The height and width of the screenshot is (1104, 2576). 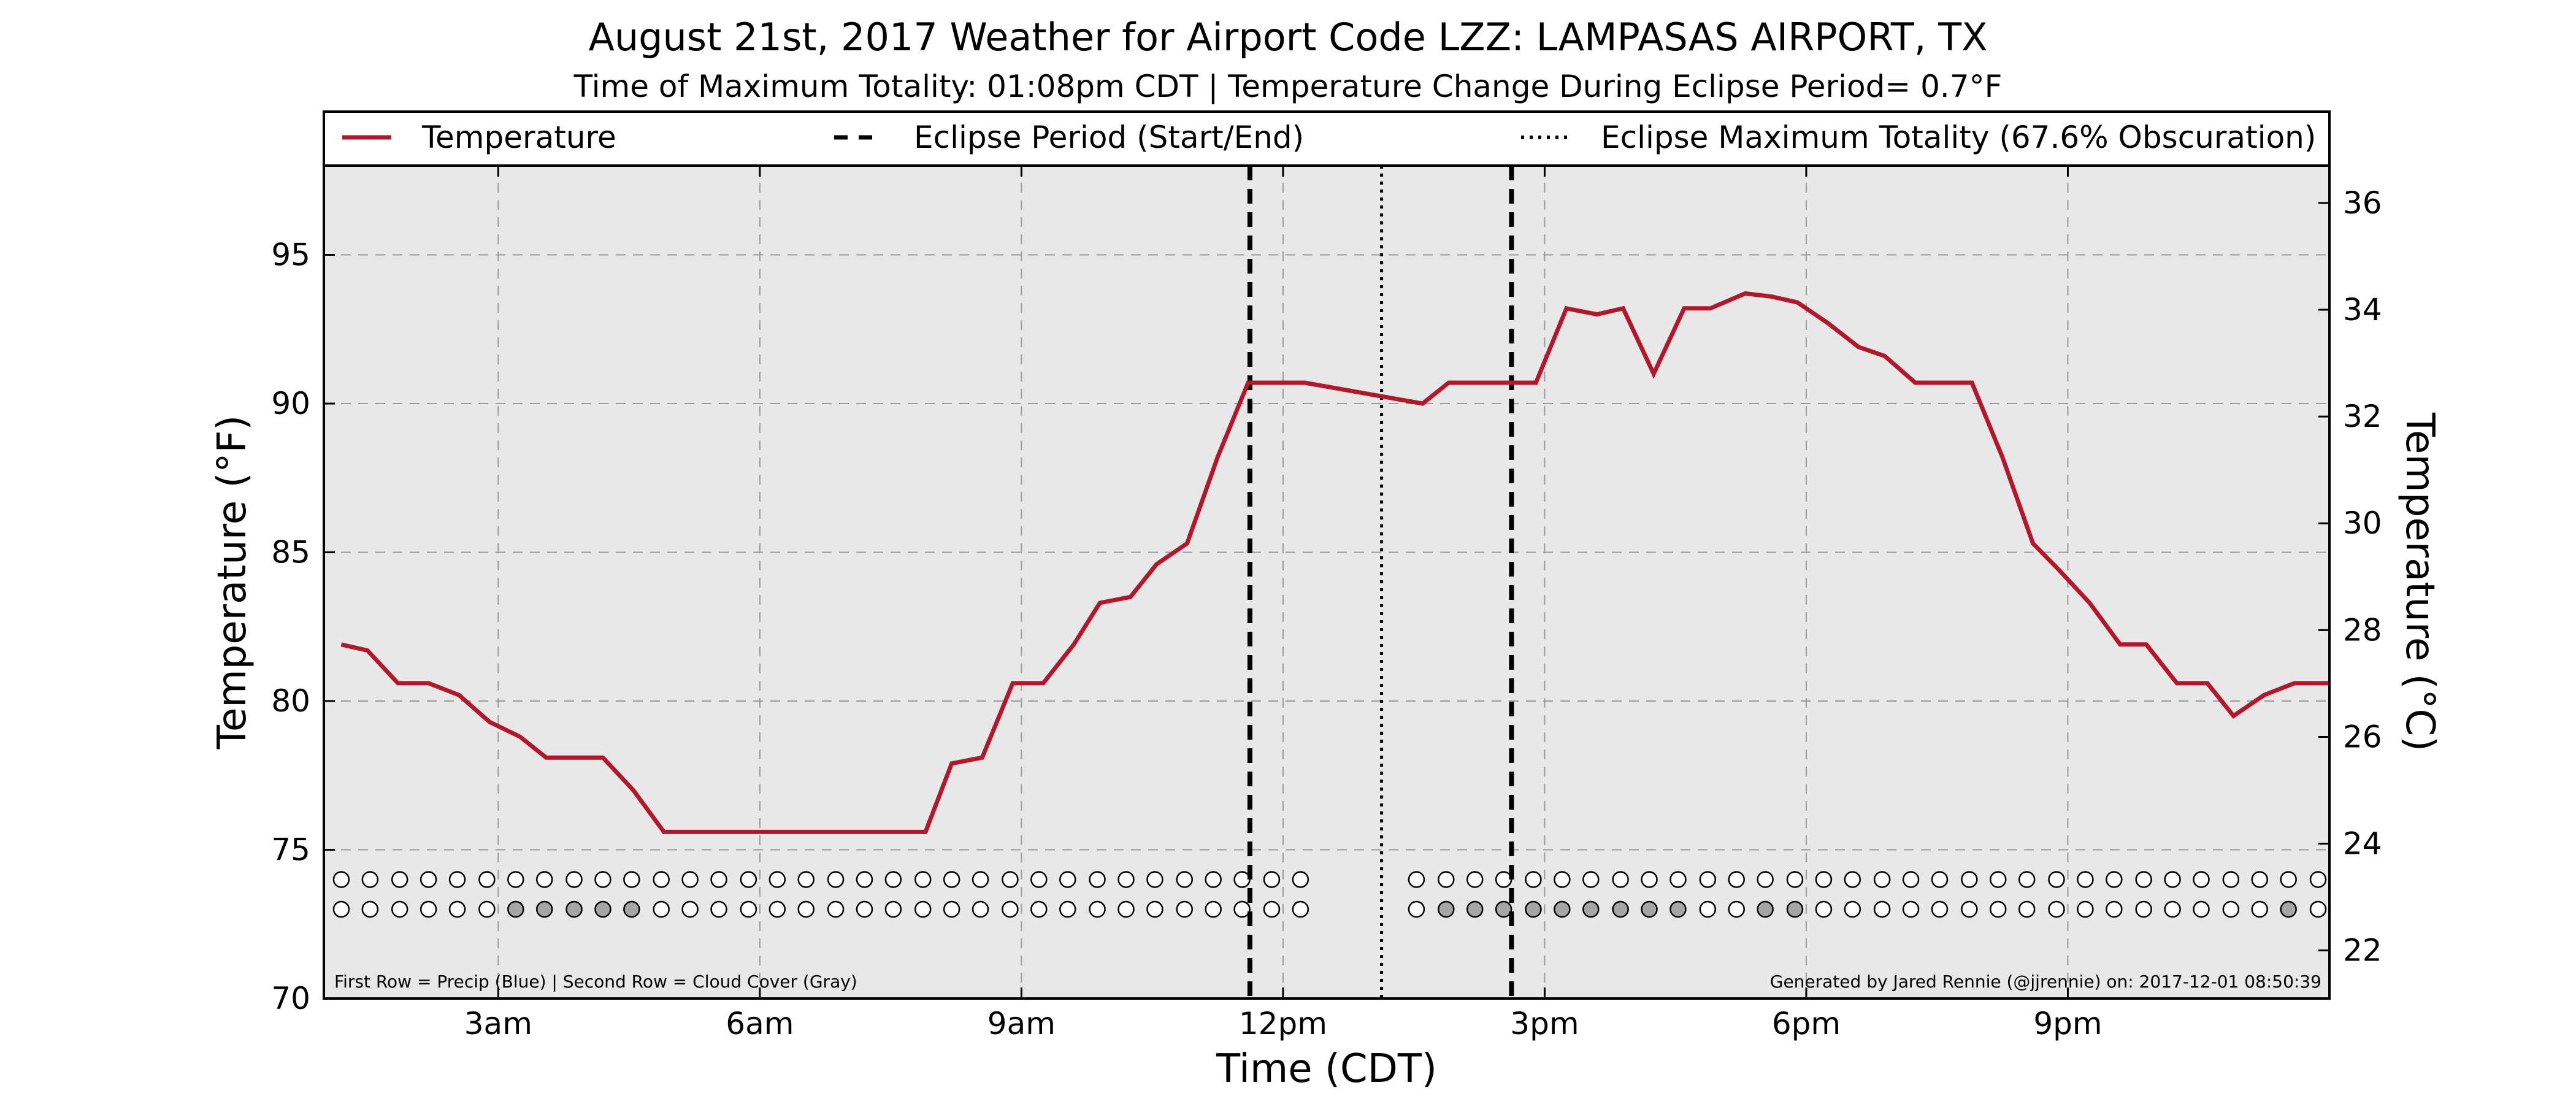 I want to click on x-tick-label: 9pm, so click(x=2067, y=1023).